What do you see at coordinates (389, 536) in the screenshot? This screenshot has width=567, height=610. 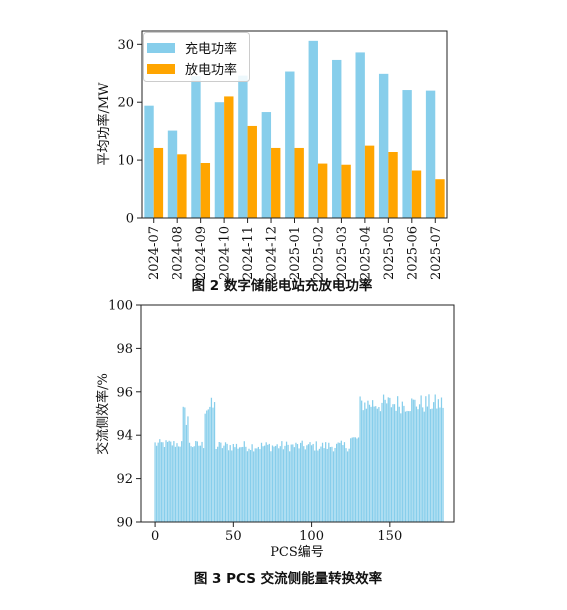 I see `x-tick-label: 150` at bounding box center [389, 536].